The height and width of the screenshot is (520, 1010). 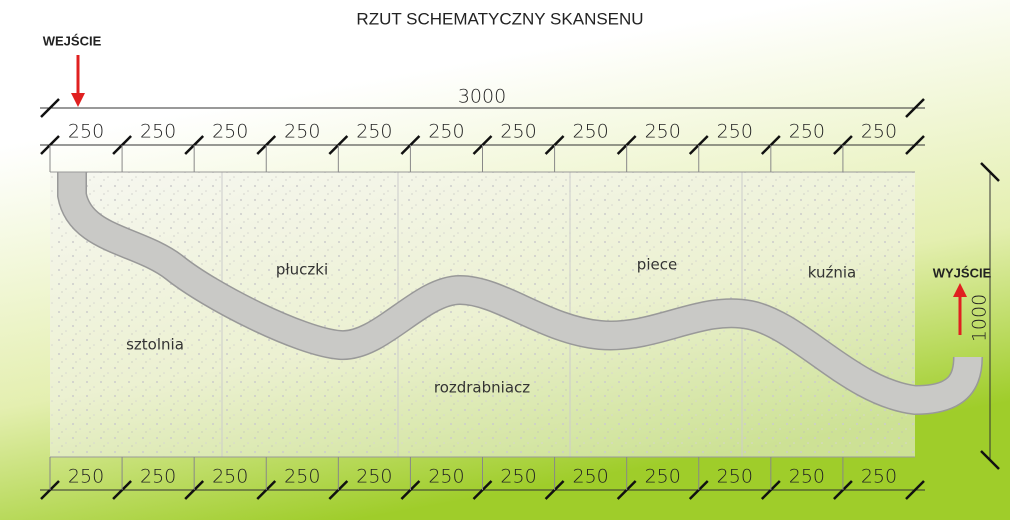 What do you see at coordinates (78, 100) in the screenshot?
I see `entrance-arrowhead` at bounding box center [78, 100].